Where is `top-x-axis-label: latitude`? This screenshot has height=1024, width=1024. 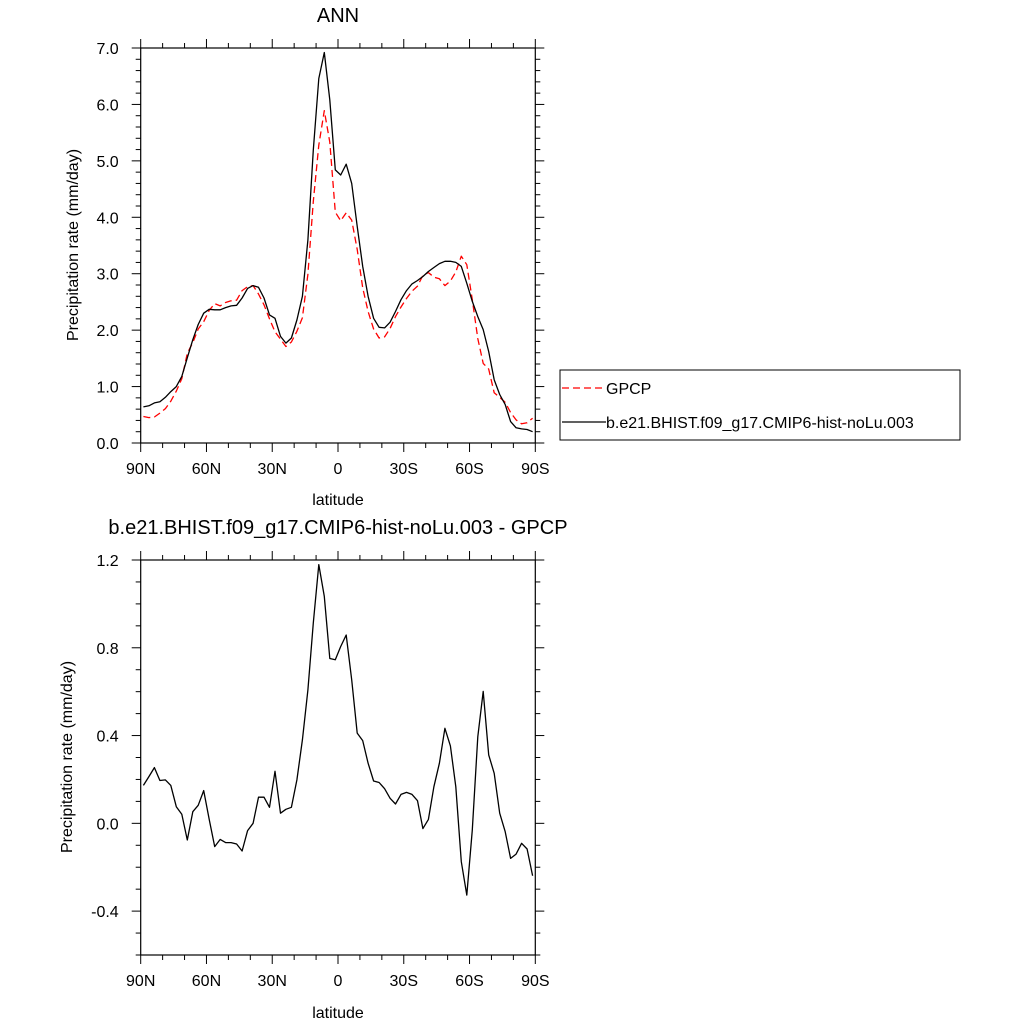
top-x-axis-label: latitude is located at coordinates (338, 500).